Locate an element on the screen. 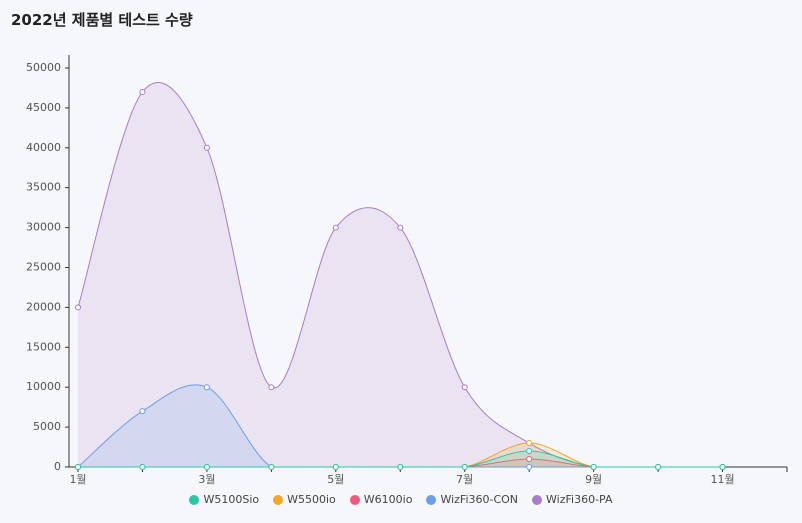 This screenshot has height=523, width=802. y-tick-label: 50000 is located at coordinates (43, 67).